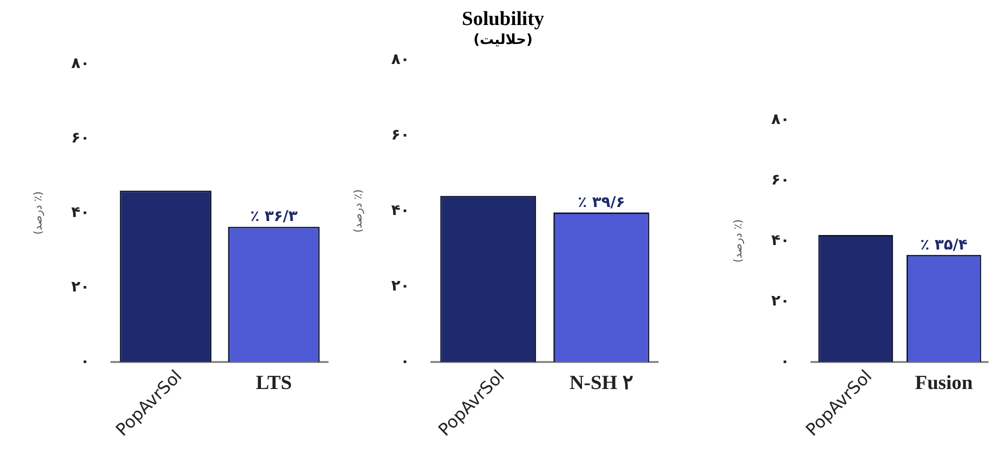 The width and height of the screenshot is (990, 462). I want to click on x-tick-label: LTS, so click(274, 383).